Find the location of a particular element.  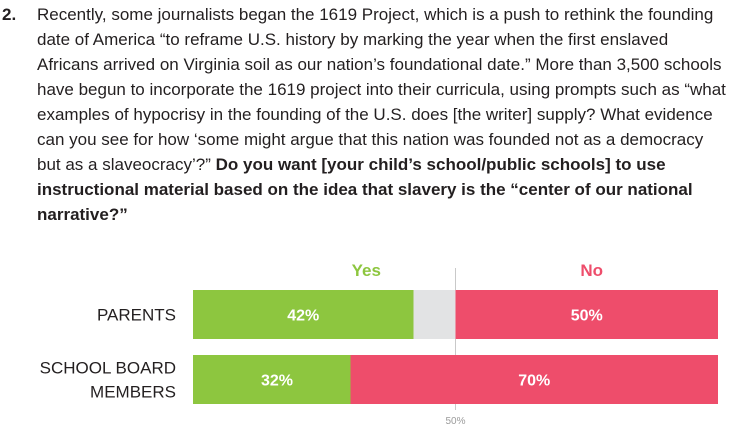

reference-line-label: 50% is located at coordinates (455, 421).